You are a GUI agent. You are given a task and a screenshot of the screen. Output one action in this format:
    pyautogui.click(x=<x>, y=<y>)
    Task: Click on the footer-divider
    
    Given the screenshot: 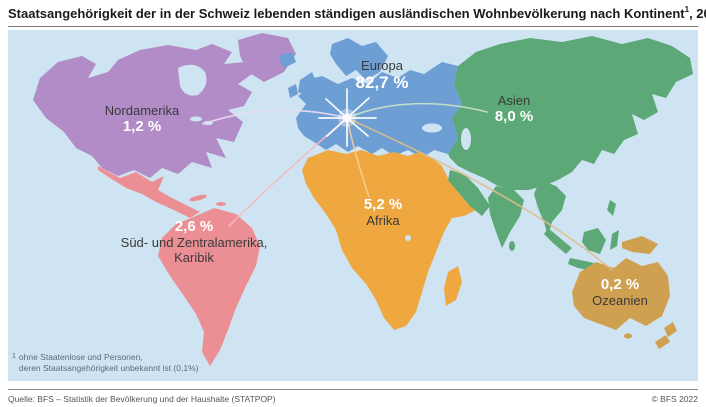 What is the action you would take?
    pyautogui.click(x=353, y=389)
    